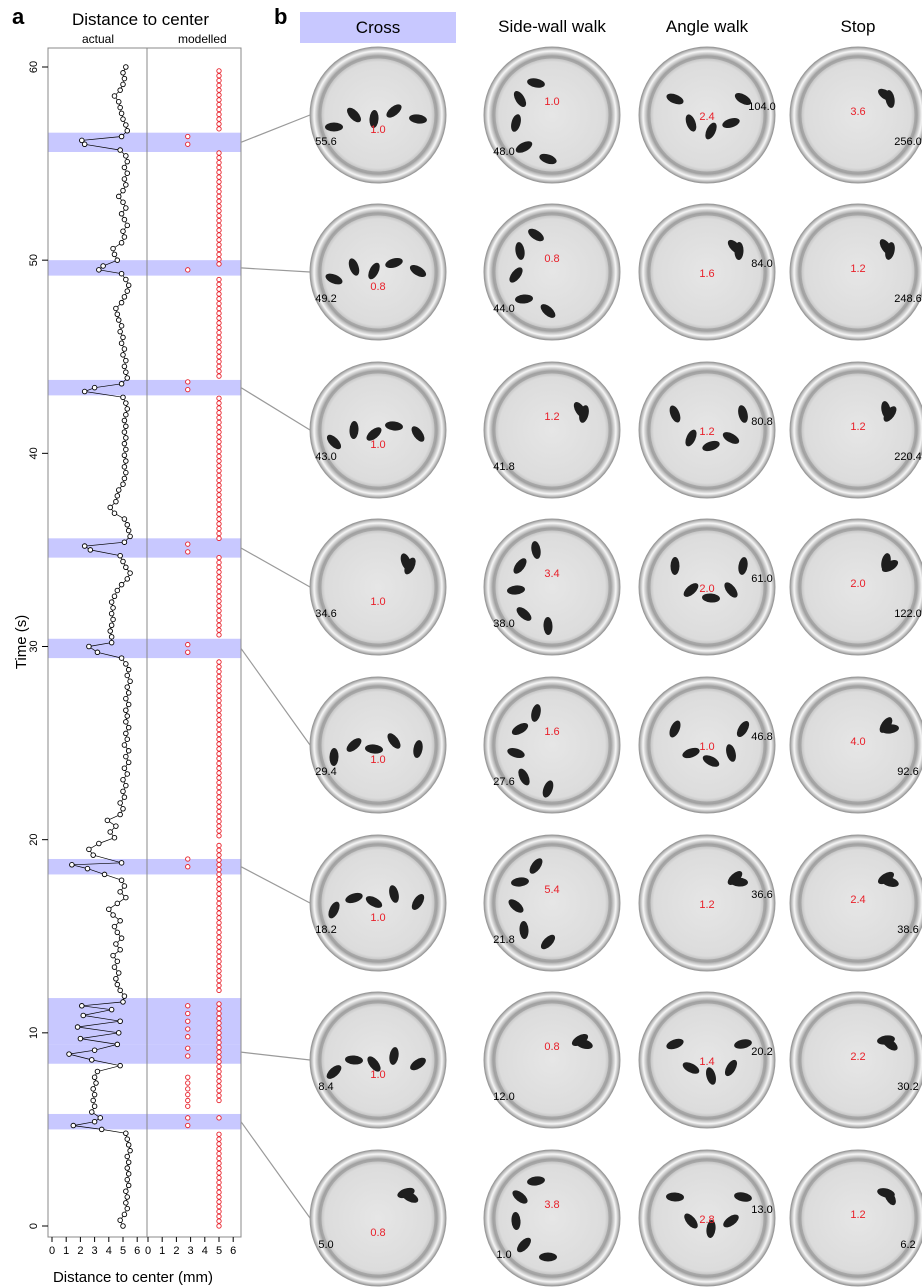 This screenshot has height=1287, width=922. What do you see at coordinates (275, 1170) in the screenshot?
I see `connector-line` at bounding box center [275, 1170].